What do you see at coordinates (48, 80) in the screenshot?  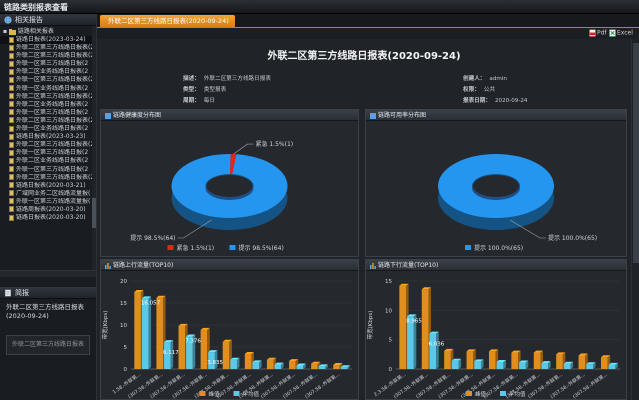 I see `tree-item: 外联一区第三方线路日报表(2` at bounding box center [48, 80].